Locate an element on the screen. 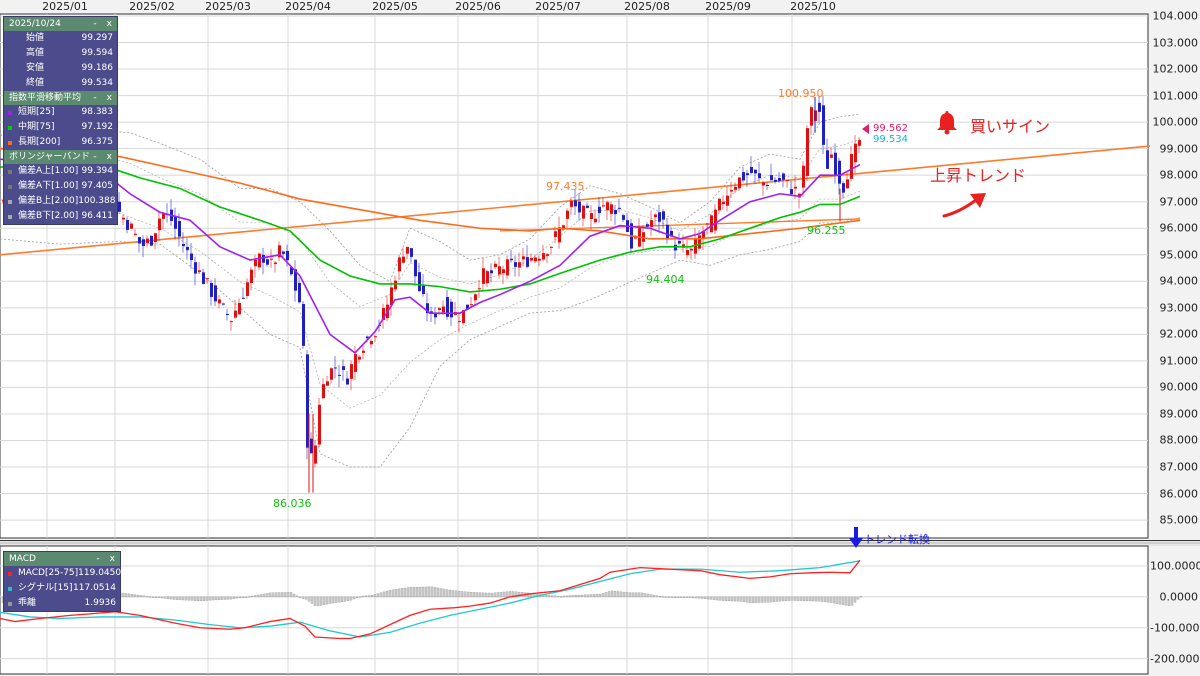 This screenshot has height=676, width=1200. price-tick-label: 104.000 is located at coordinates (1175, 16).